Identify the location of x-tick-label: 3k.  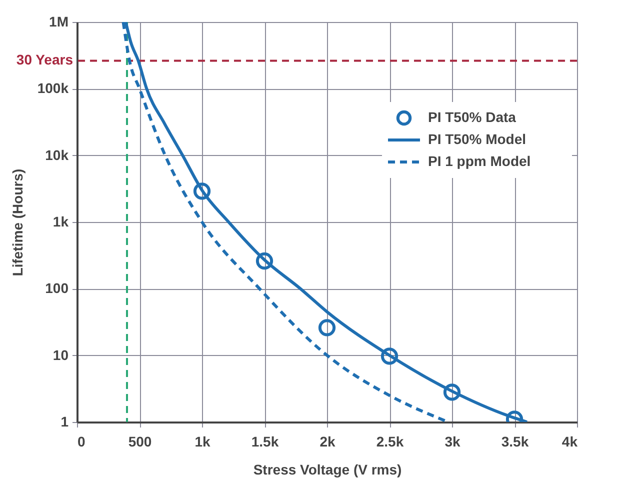
(452, 442).